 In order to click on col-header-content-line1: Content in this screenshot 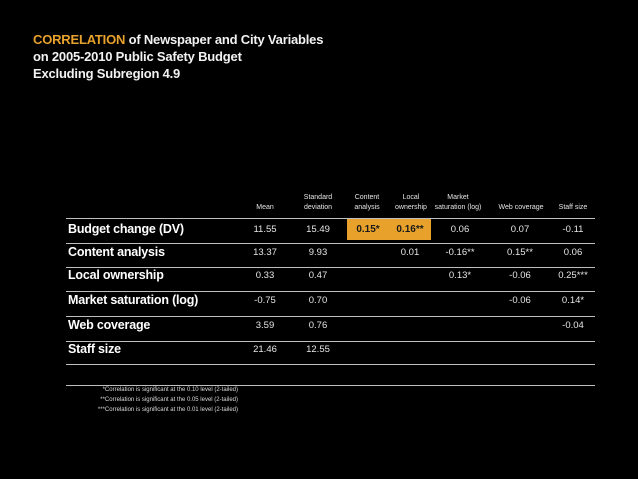, I will do `click(367, 197)`.